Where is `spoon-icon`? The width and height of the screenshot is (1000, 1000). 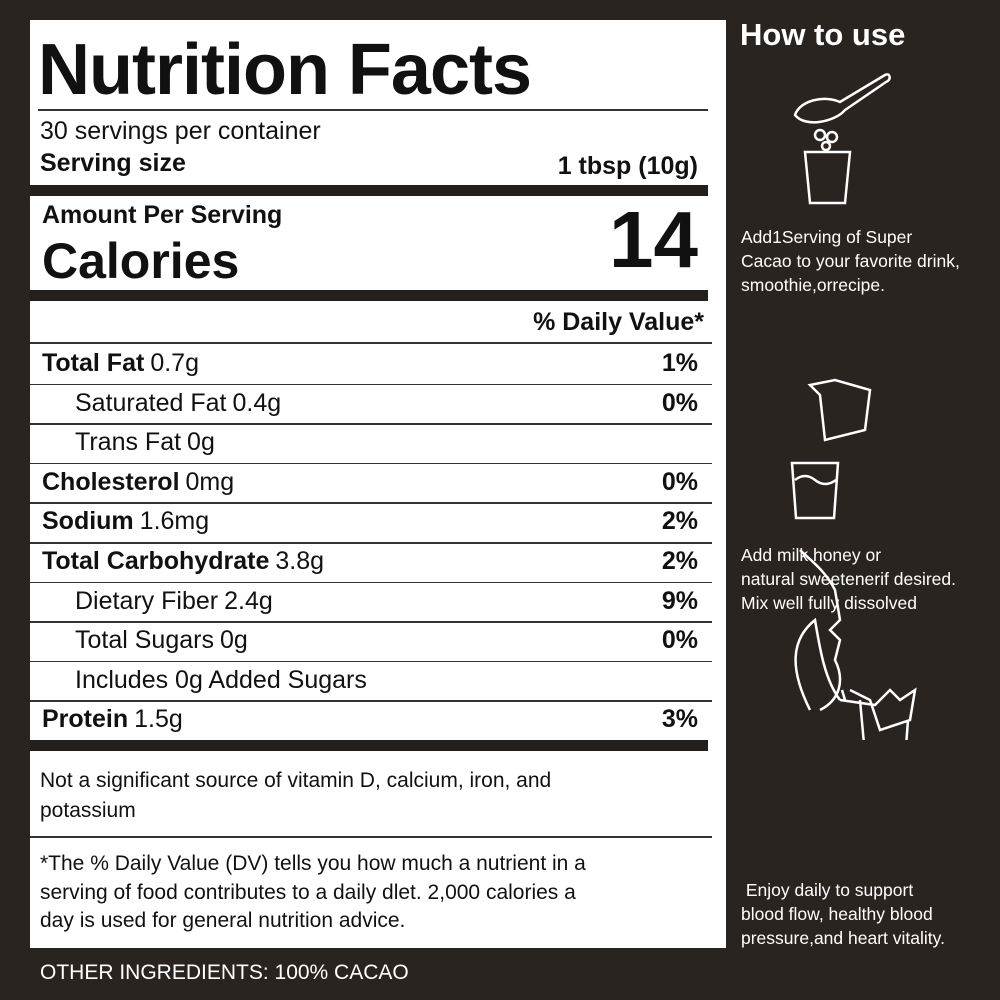 spoon-icon is located at coordinates (842, 98).